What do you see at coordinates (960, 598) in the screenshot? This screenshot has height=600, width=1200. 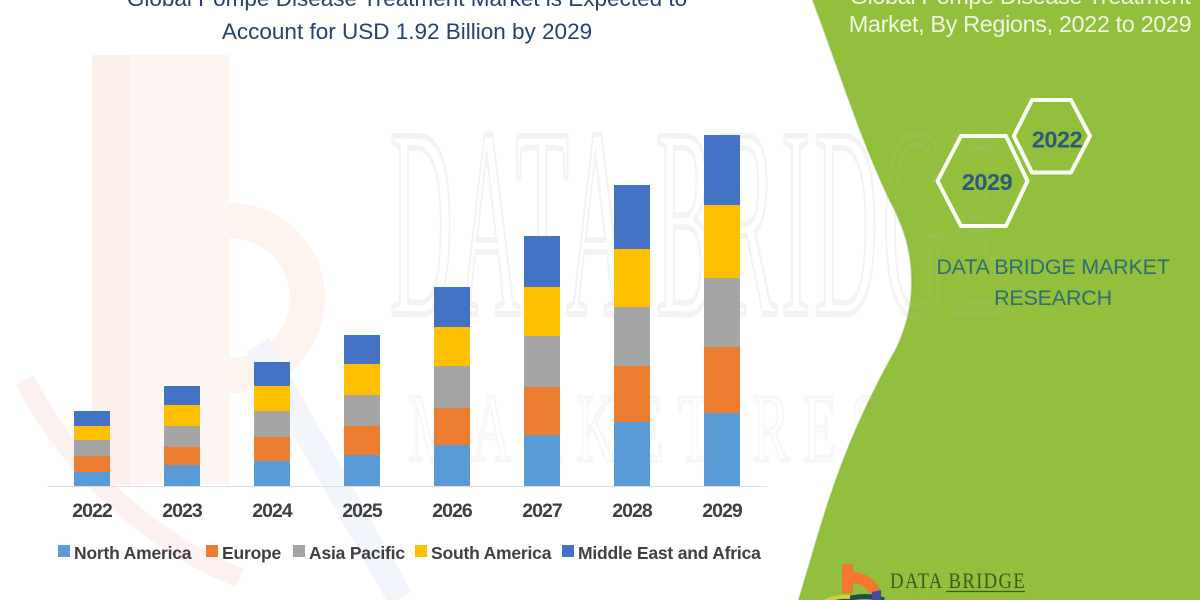 I see `svg-text: MARKET RESEARCH` at bounding box center [960, 598].